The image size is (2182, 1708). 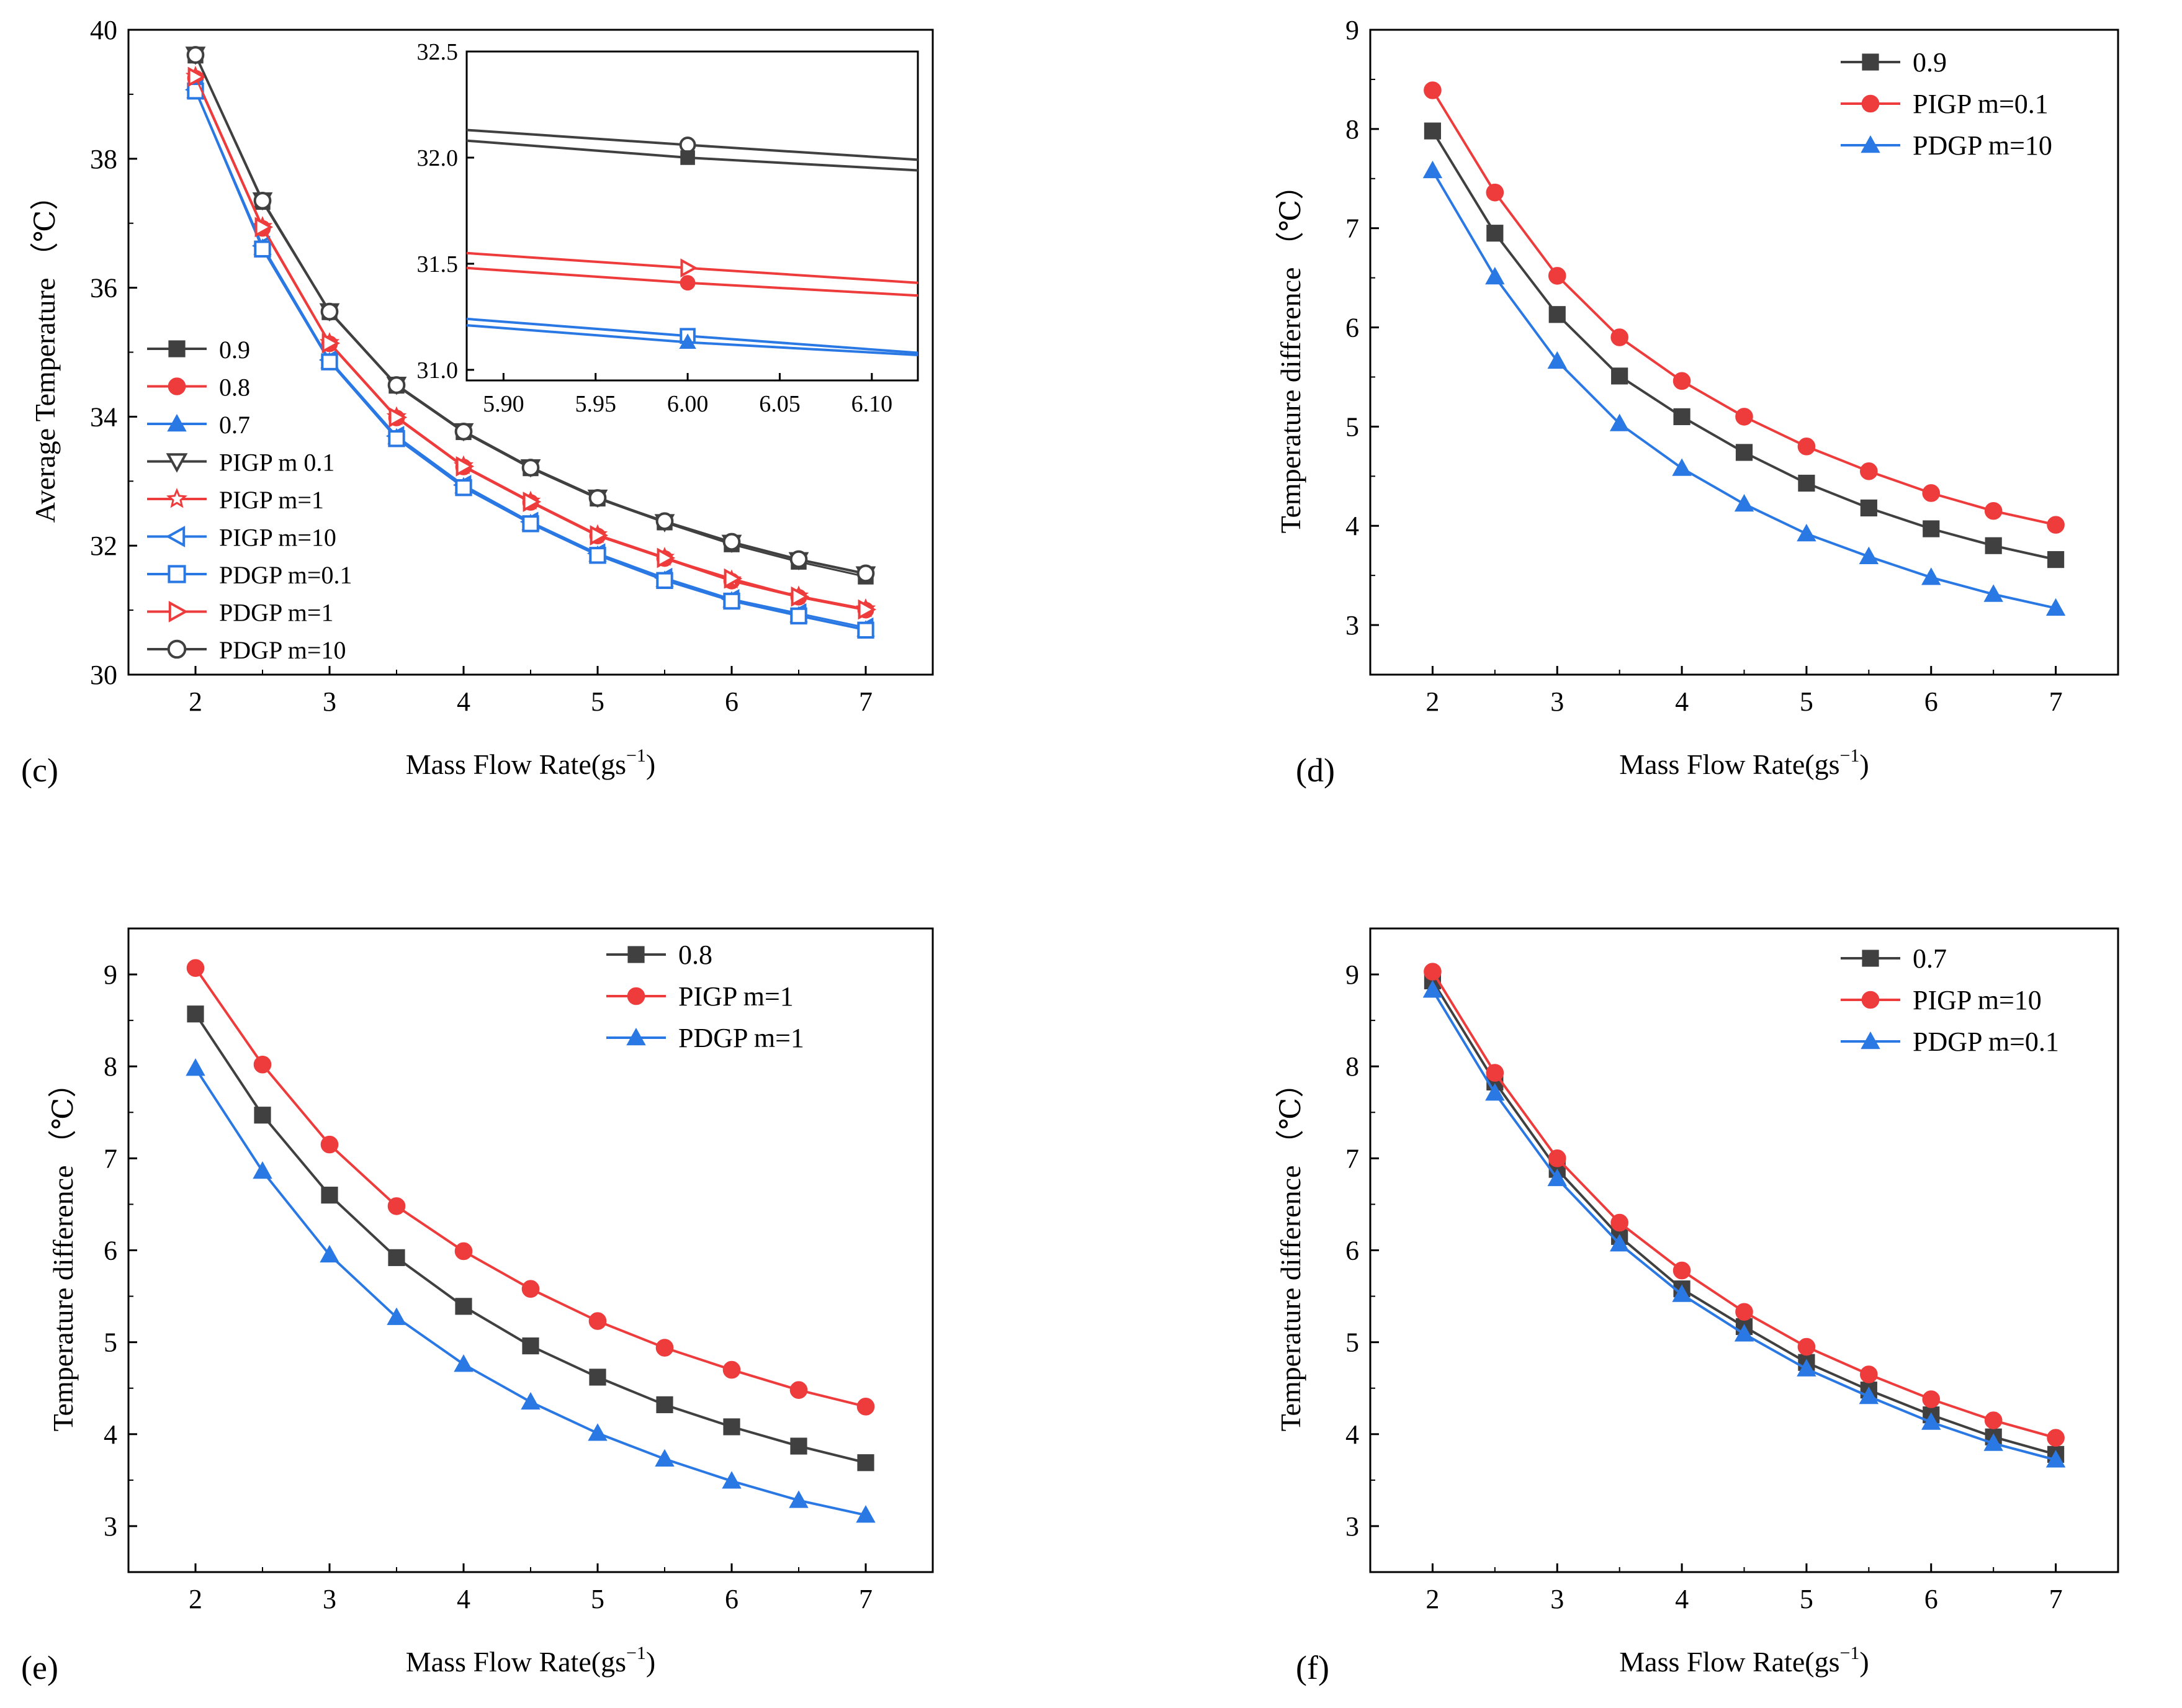 I want to click on legend: 0.8 PIGP m=1 PDGP m=1, so click(x=705, y=996).